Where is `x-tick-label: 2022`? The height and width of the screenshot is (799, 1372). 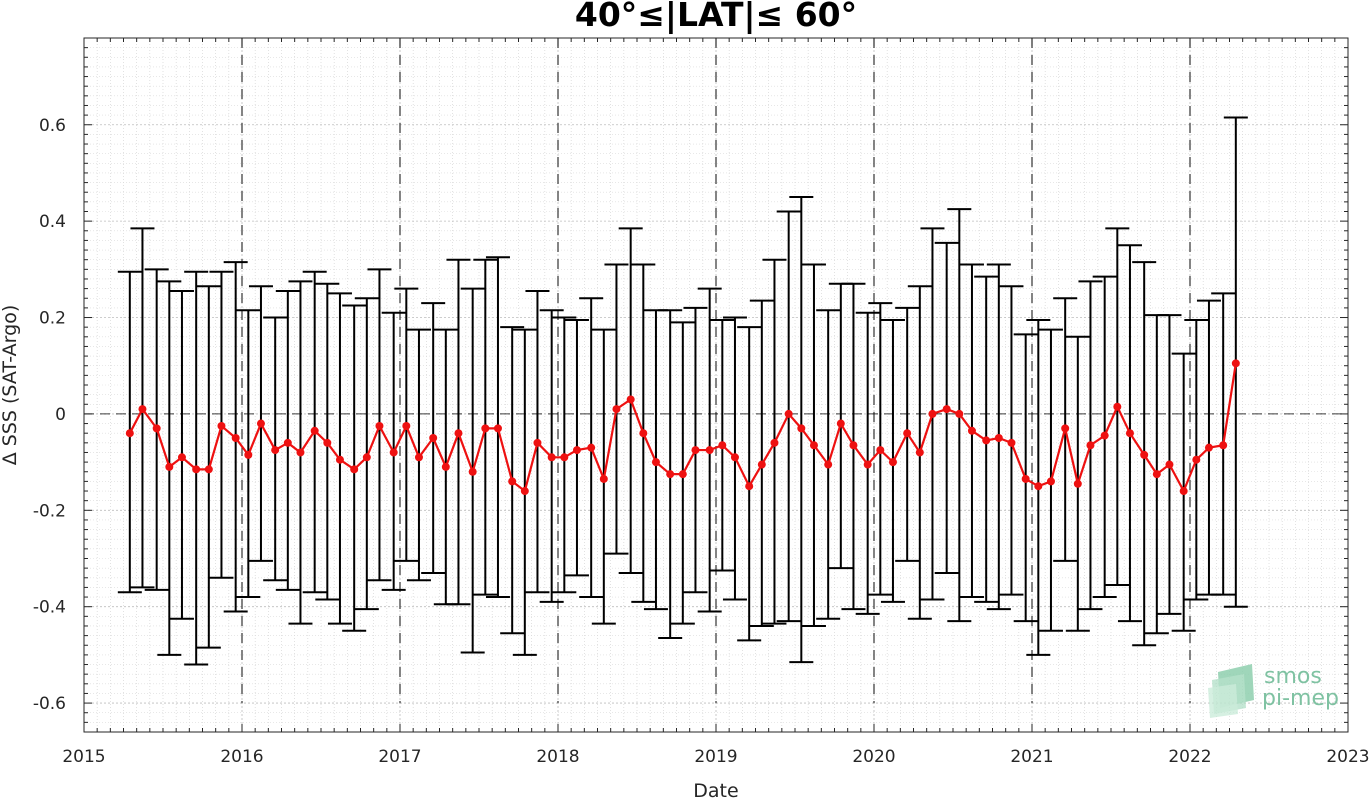 x-tick-label: 2022 is located at coordinates (1189, 757).